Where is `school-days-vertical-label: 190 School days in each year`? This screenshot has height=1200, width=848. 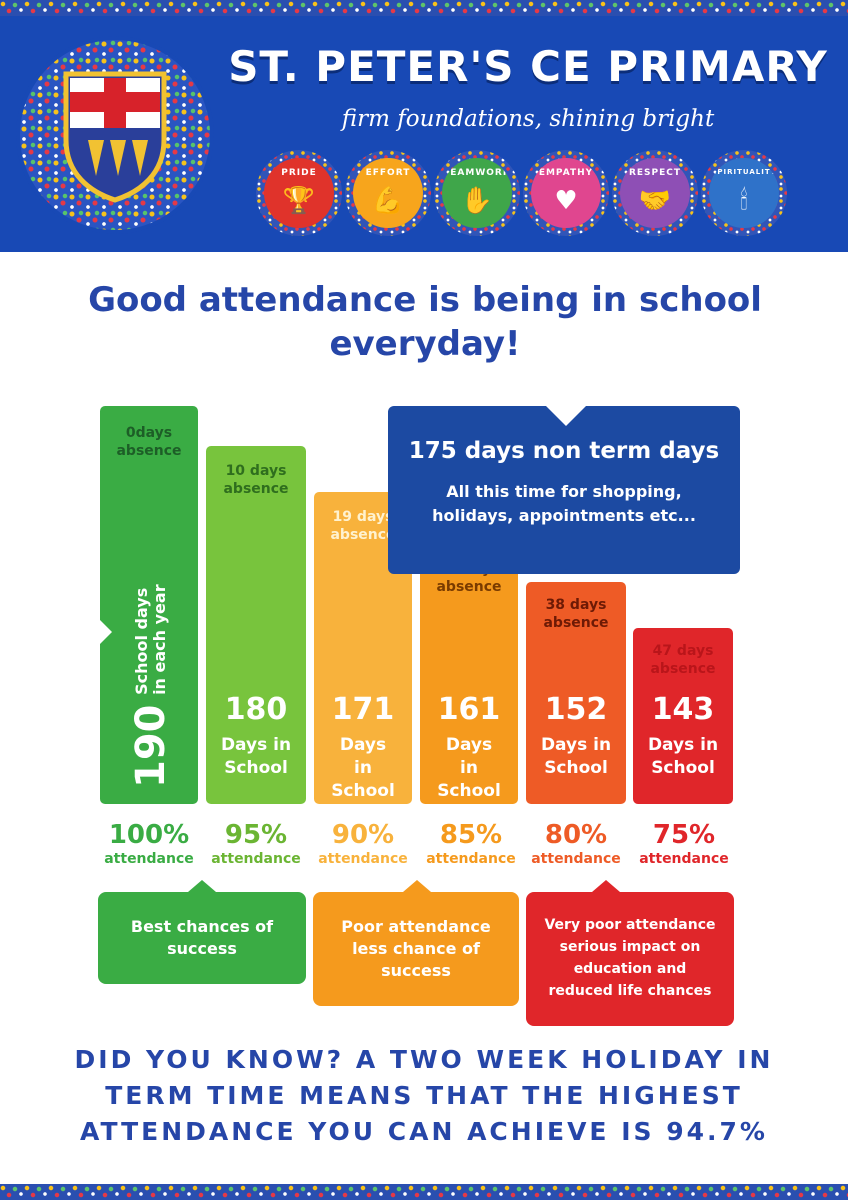
school-days-vertical-label: 190 School days in each year is located at coordinates (151, 683).